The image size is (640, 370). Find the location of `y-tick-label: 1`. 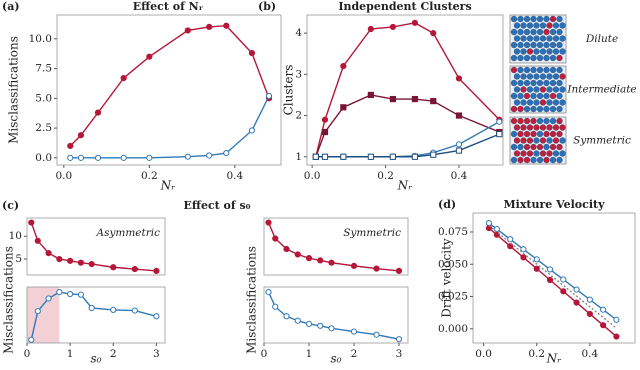

y-tick-label: 1 is located at coordinates (298, 157).